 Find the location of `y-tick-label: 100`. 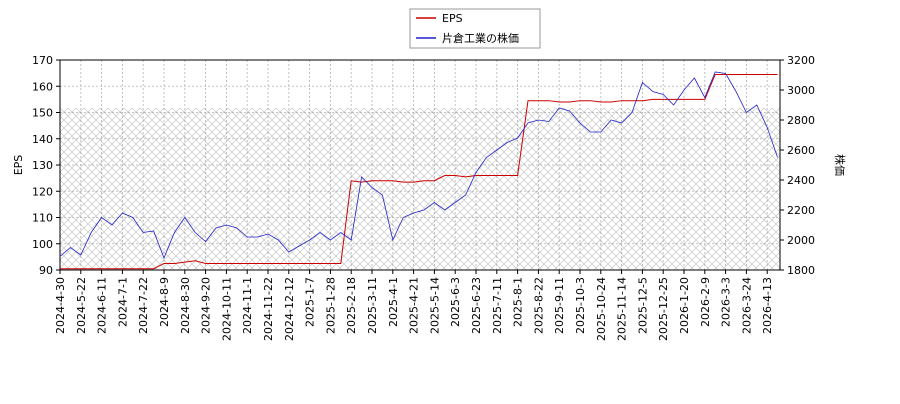

y-tick-label: 100 is located at coordinates (42, 244).